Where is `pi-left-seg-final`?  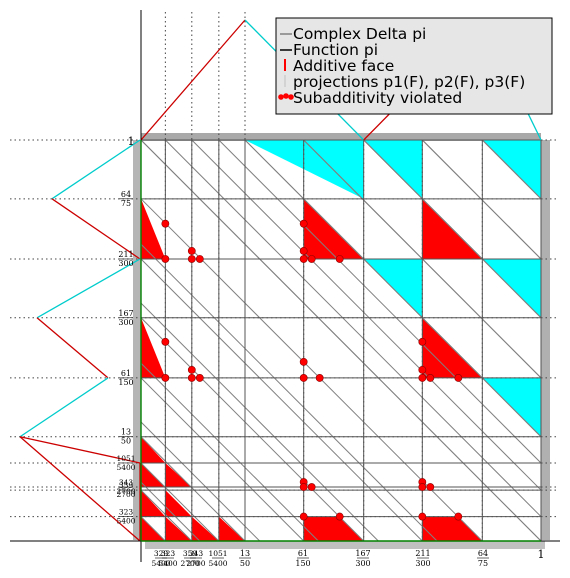 pi-left-seg-final is located at coordinates (80, 489).